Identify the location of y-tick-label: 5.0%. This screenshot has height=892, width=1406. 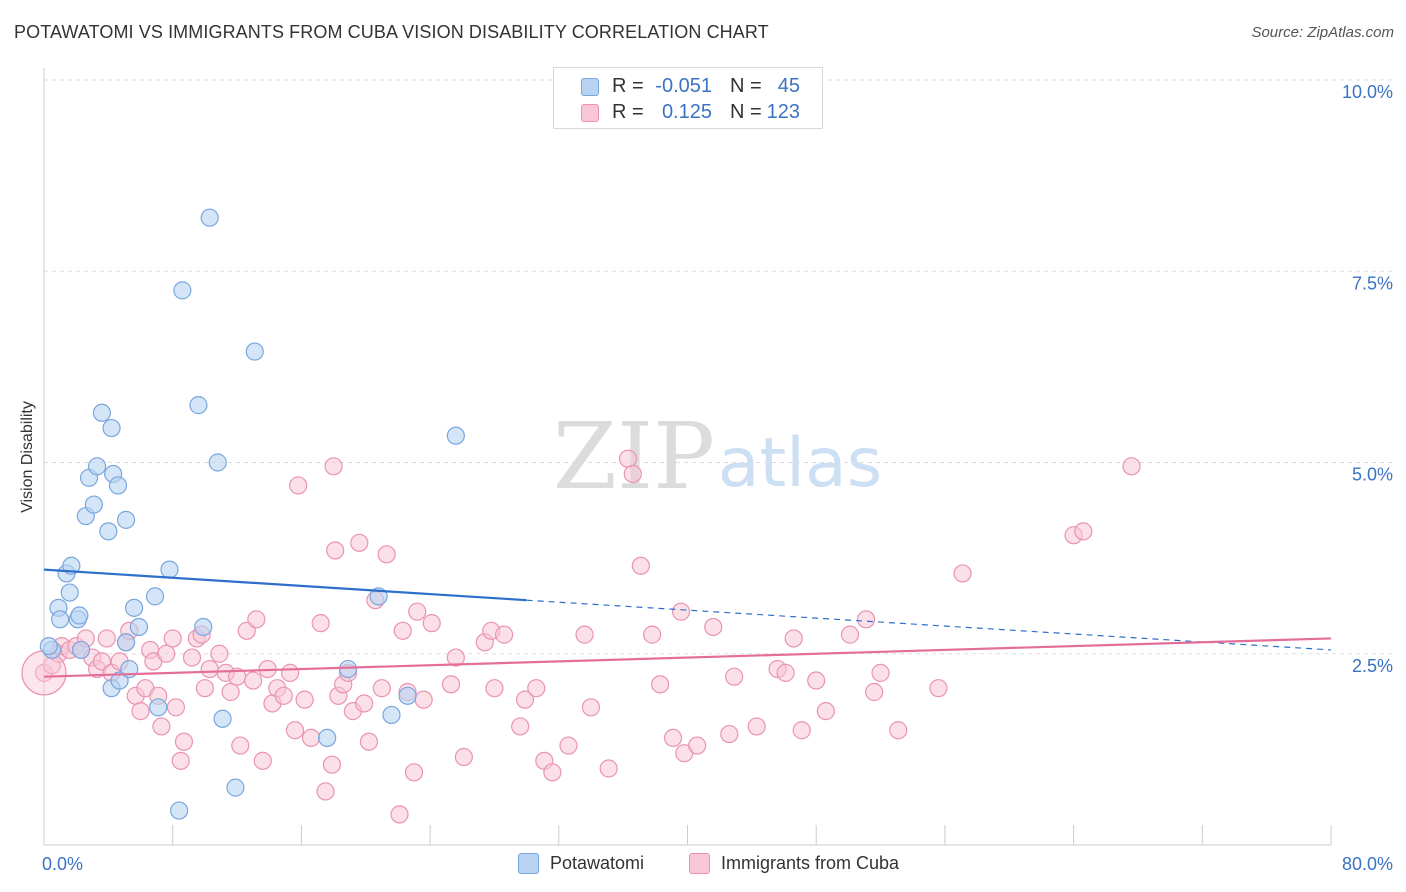
(1372, 475).